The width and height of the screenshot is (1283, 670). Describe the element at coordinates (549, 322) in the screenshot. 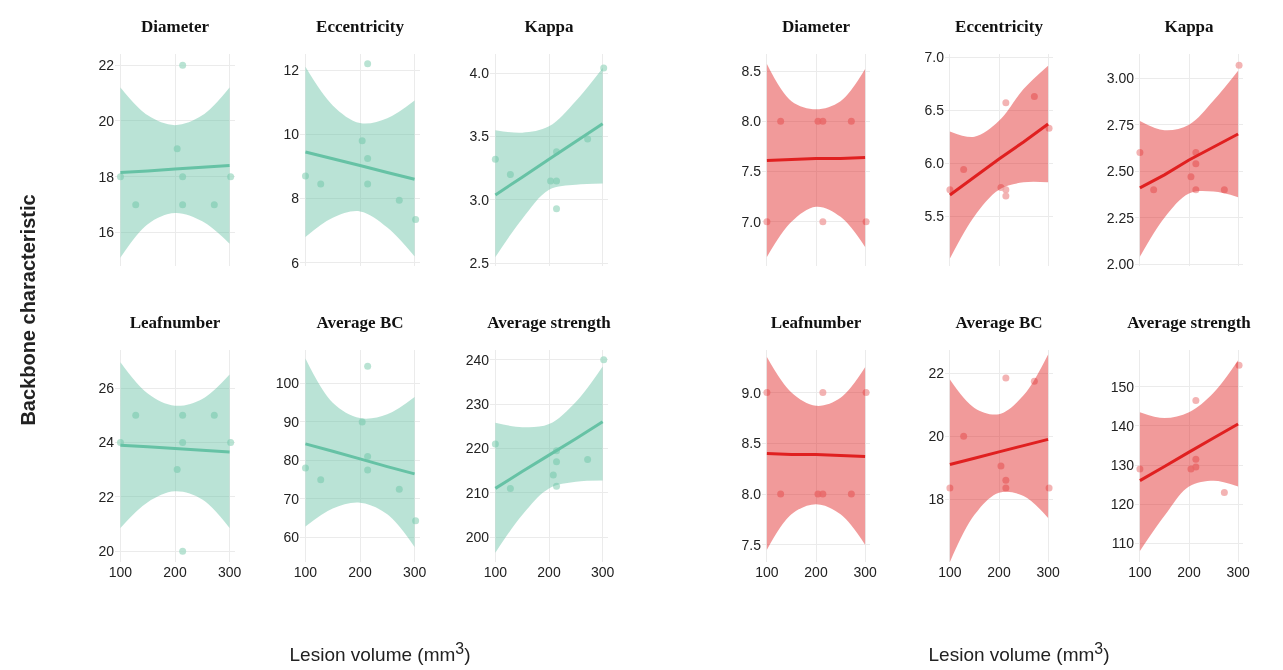

I see `chart-title: Average strength` at that location.